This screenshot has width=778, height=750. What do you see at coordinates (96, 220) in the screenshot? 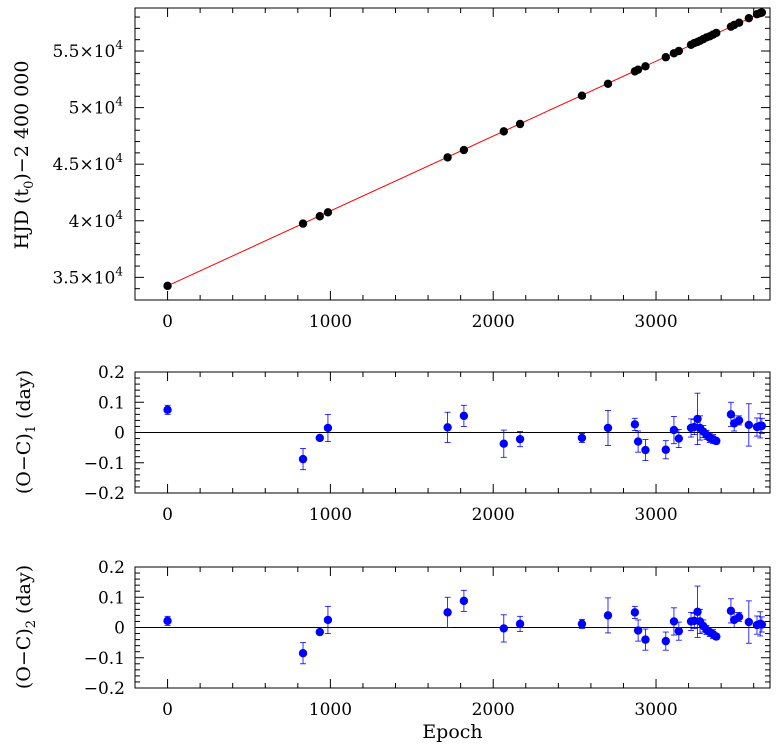
I see `y-tick-label: 4×10⁴` at bounding box center [96, 220].